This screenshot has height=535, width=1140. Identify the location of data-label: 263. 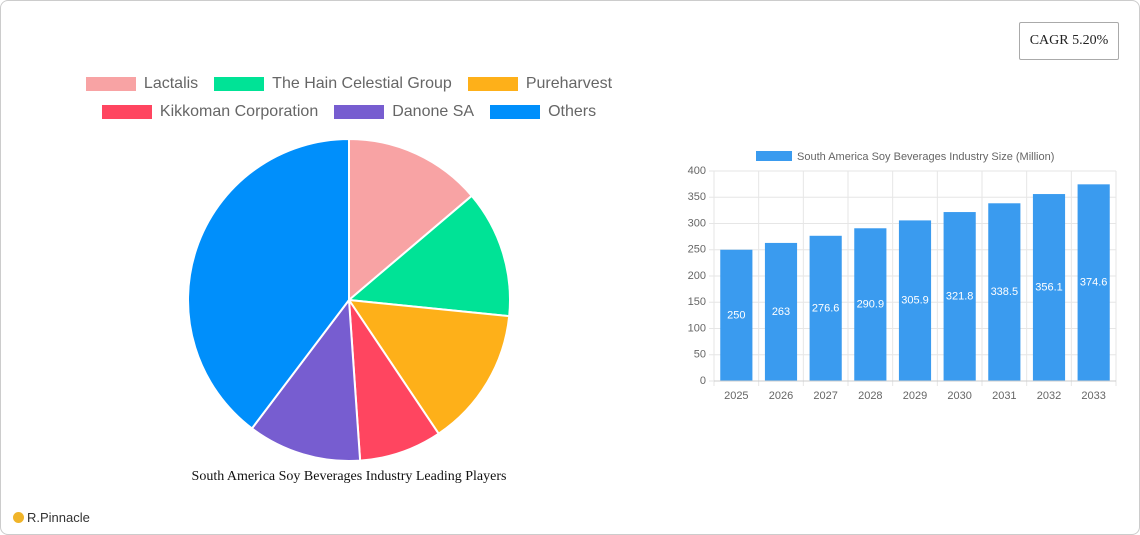
(781, 312).